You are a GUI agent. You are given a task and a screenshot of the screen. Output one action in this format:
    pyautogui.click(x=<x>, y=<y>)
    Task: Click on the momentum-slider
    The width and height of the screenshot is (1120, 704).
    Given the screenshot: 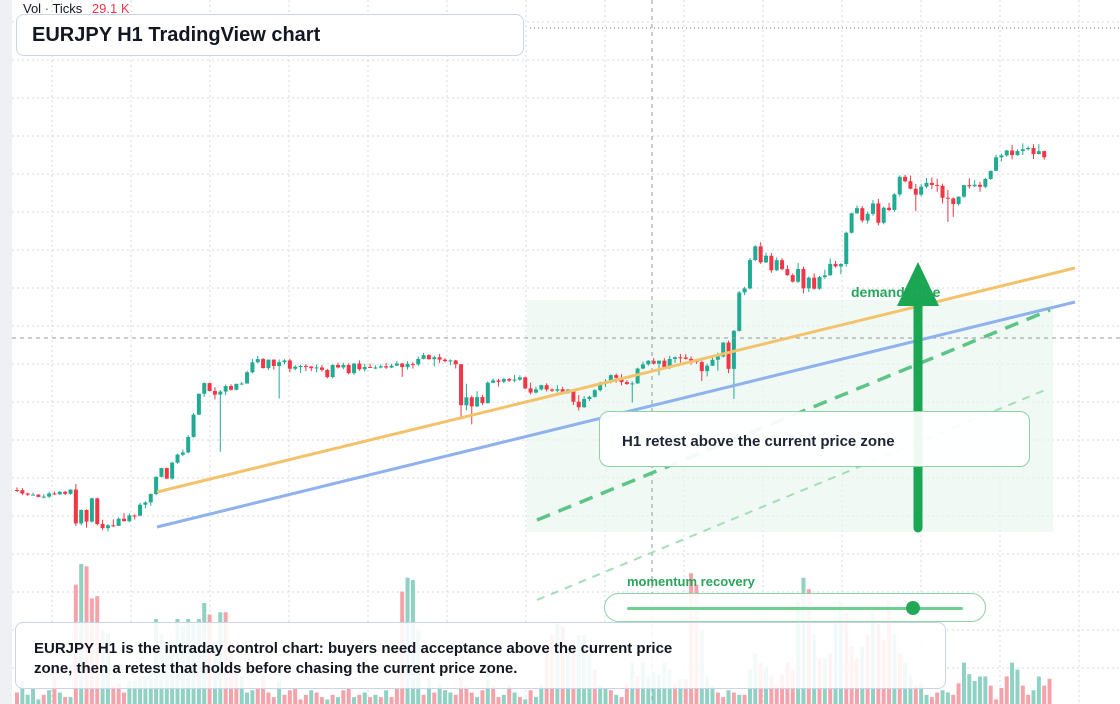 What is the action you would take?
    pyautogui.click(x=795, y=607)
    